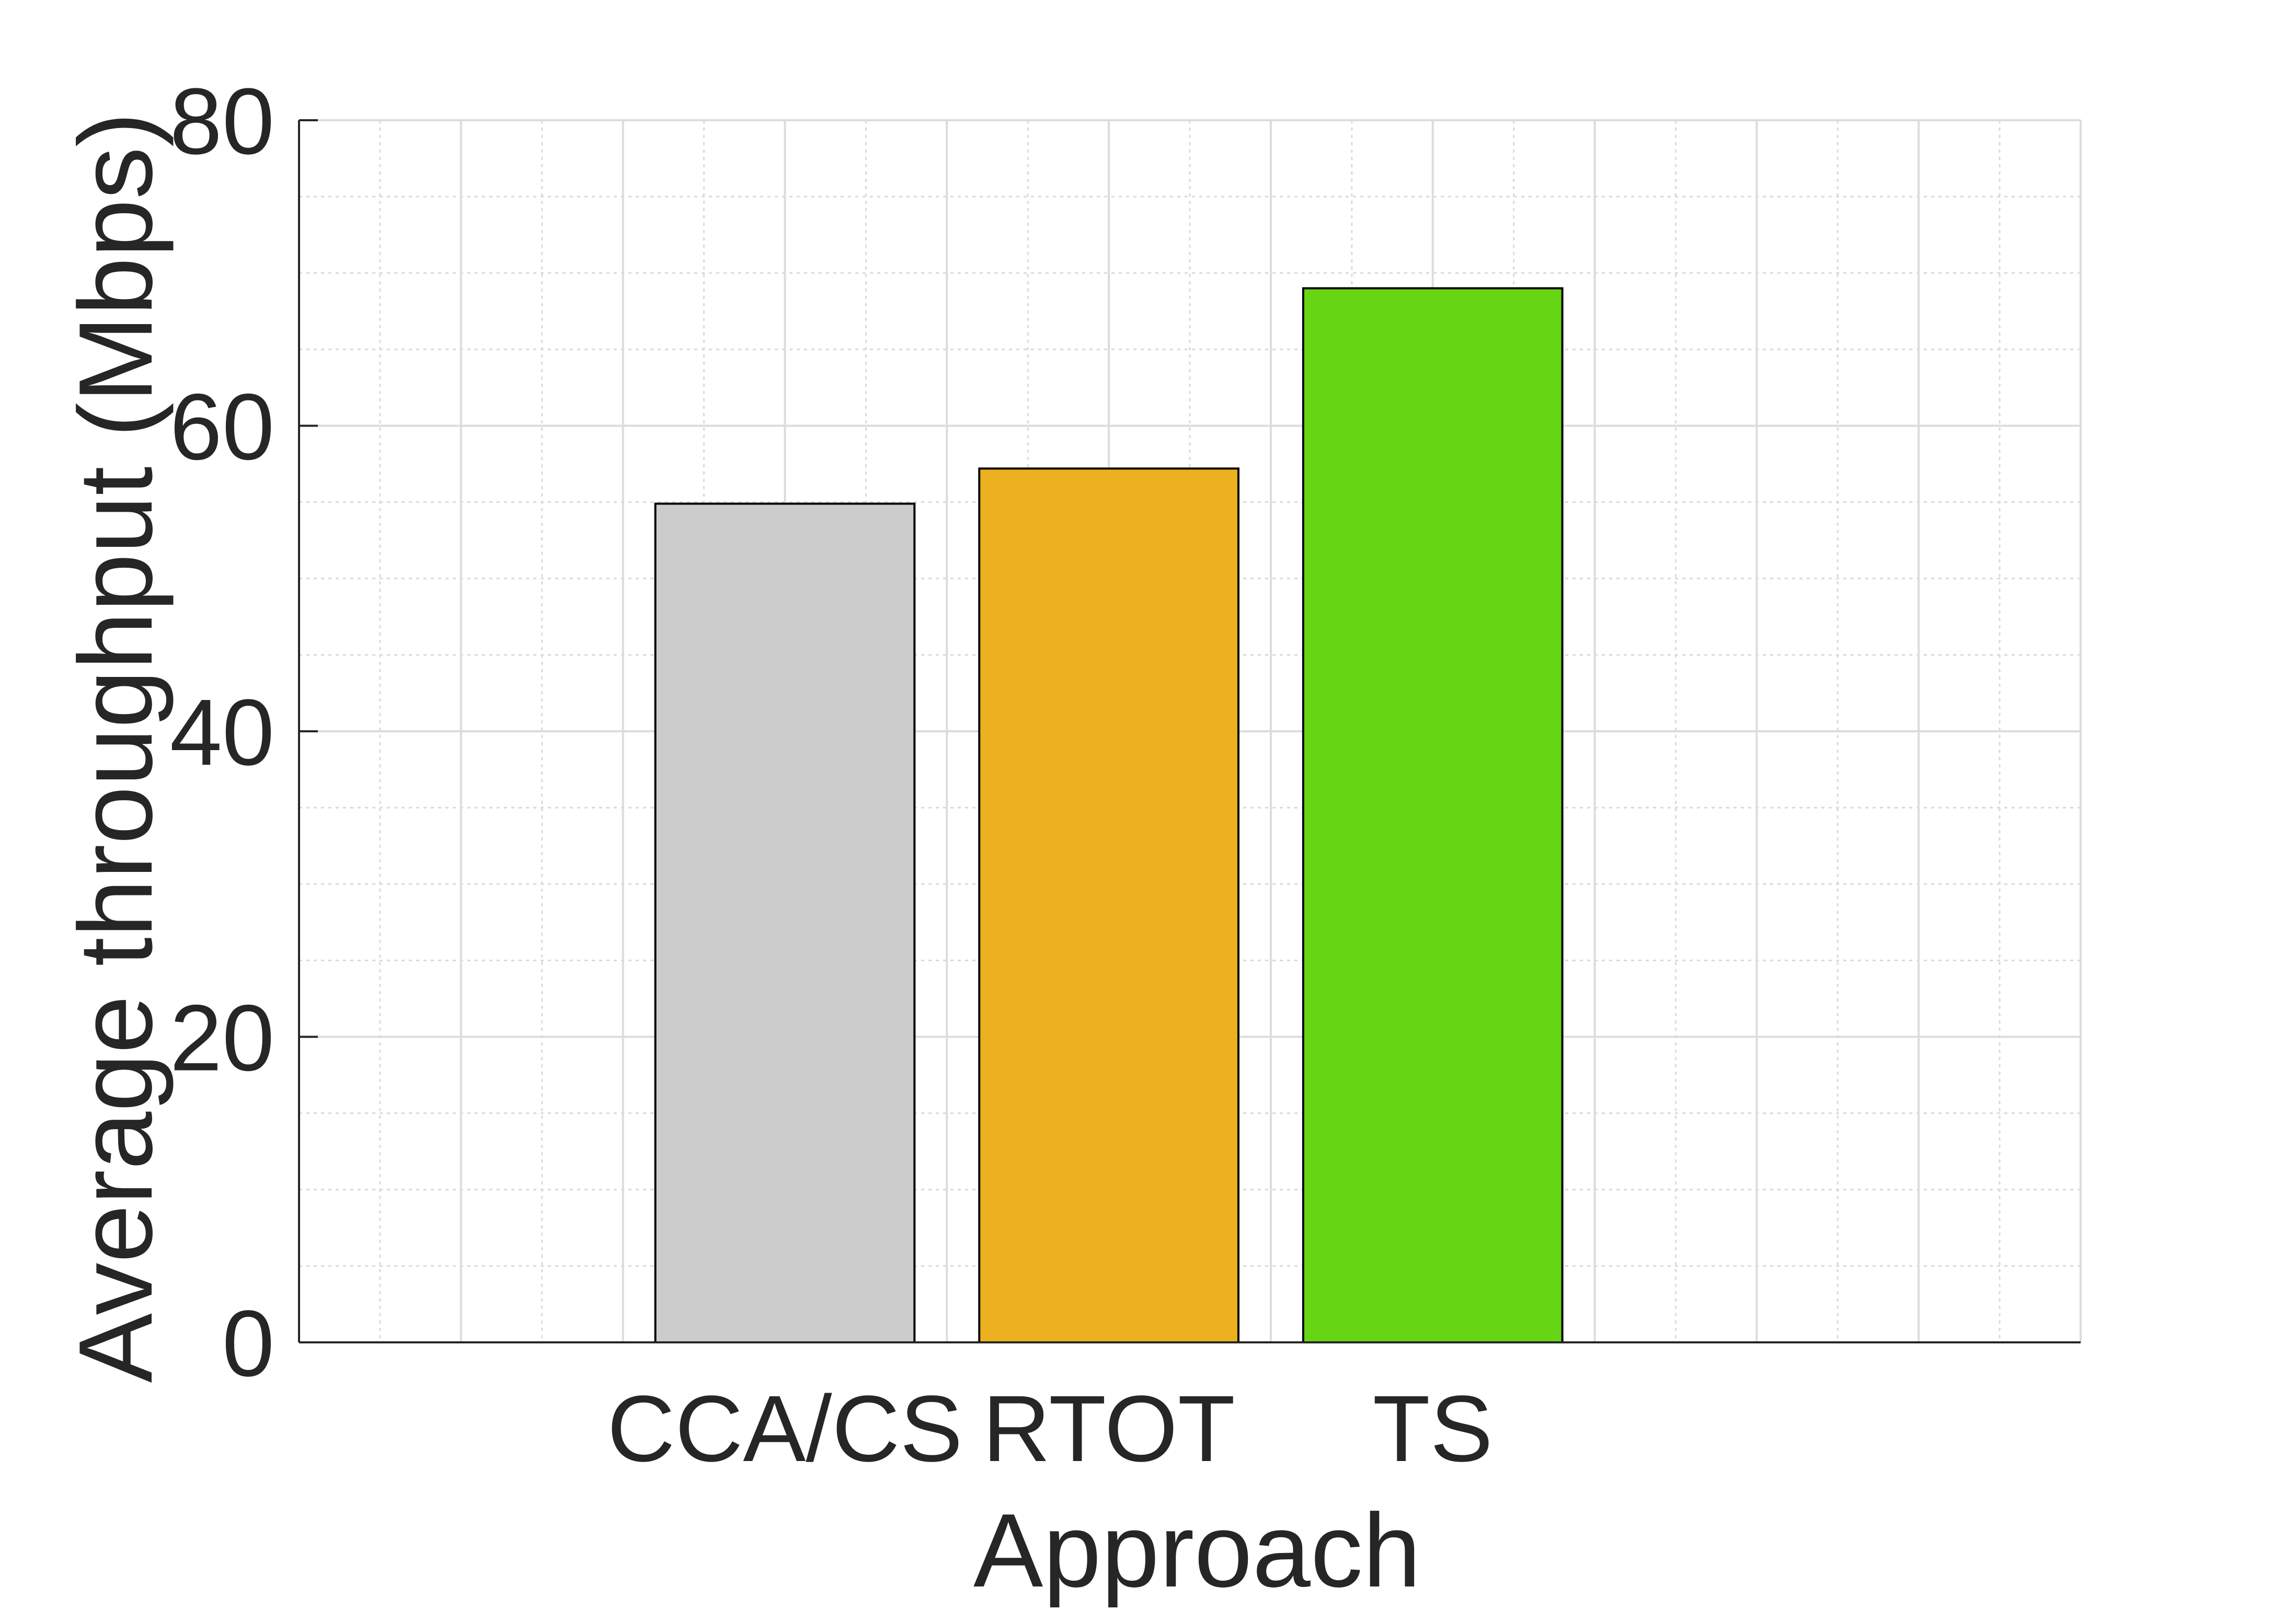 This screenshot has height=1610, width=2296. I want to click on bar-rtot, so click(1108, 905).